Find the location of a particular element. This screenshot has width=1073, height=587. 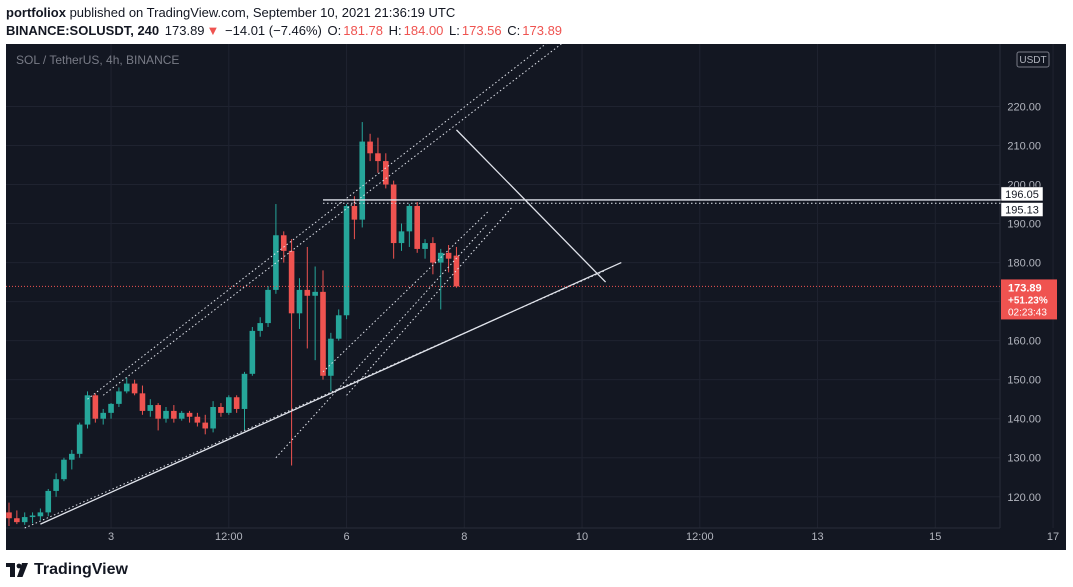

last-price-value: 173.89 is located at coordinates (184, 30).